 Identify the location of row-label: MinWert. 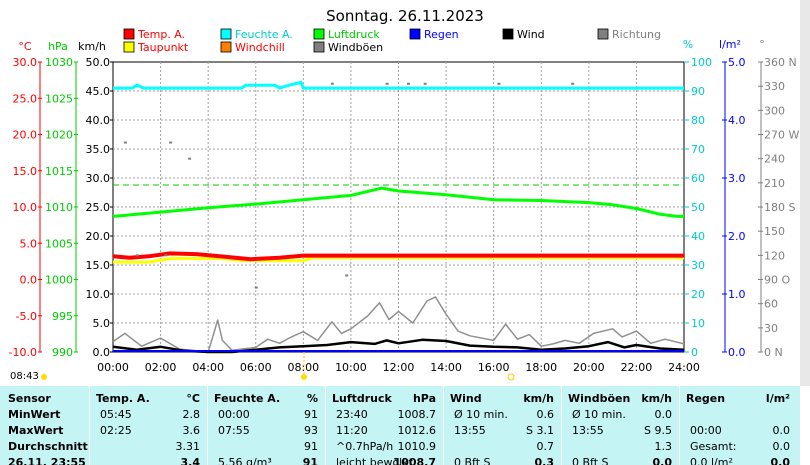
(34, 414).